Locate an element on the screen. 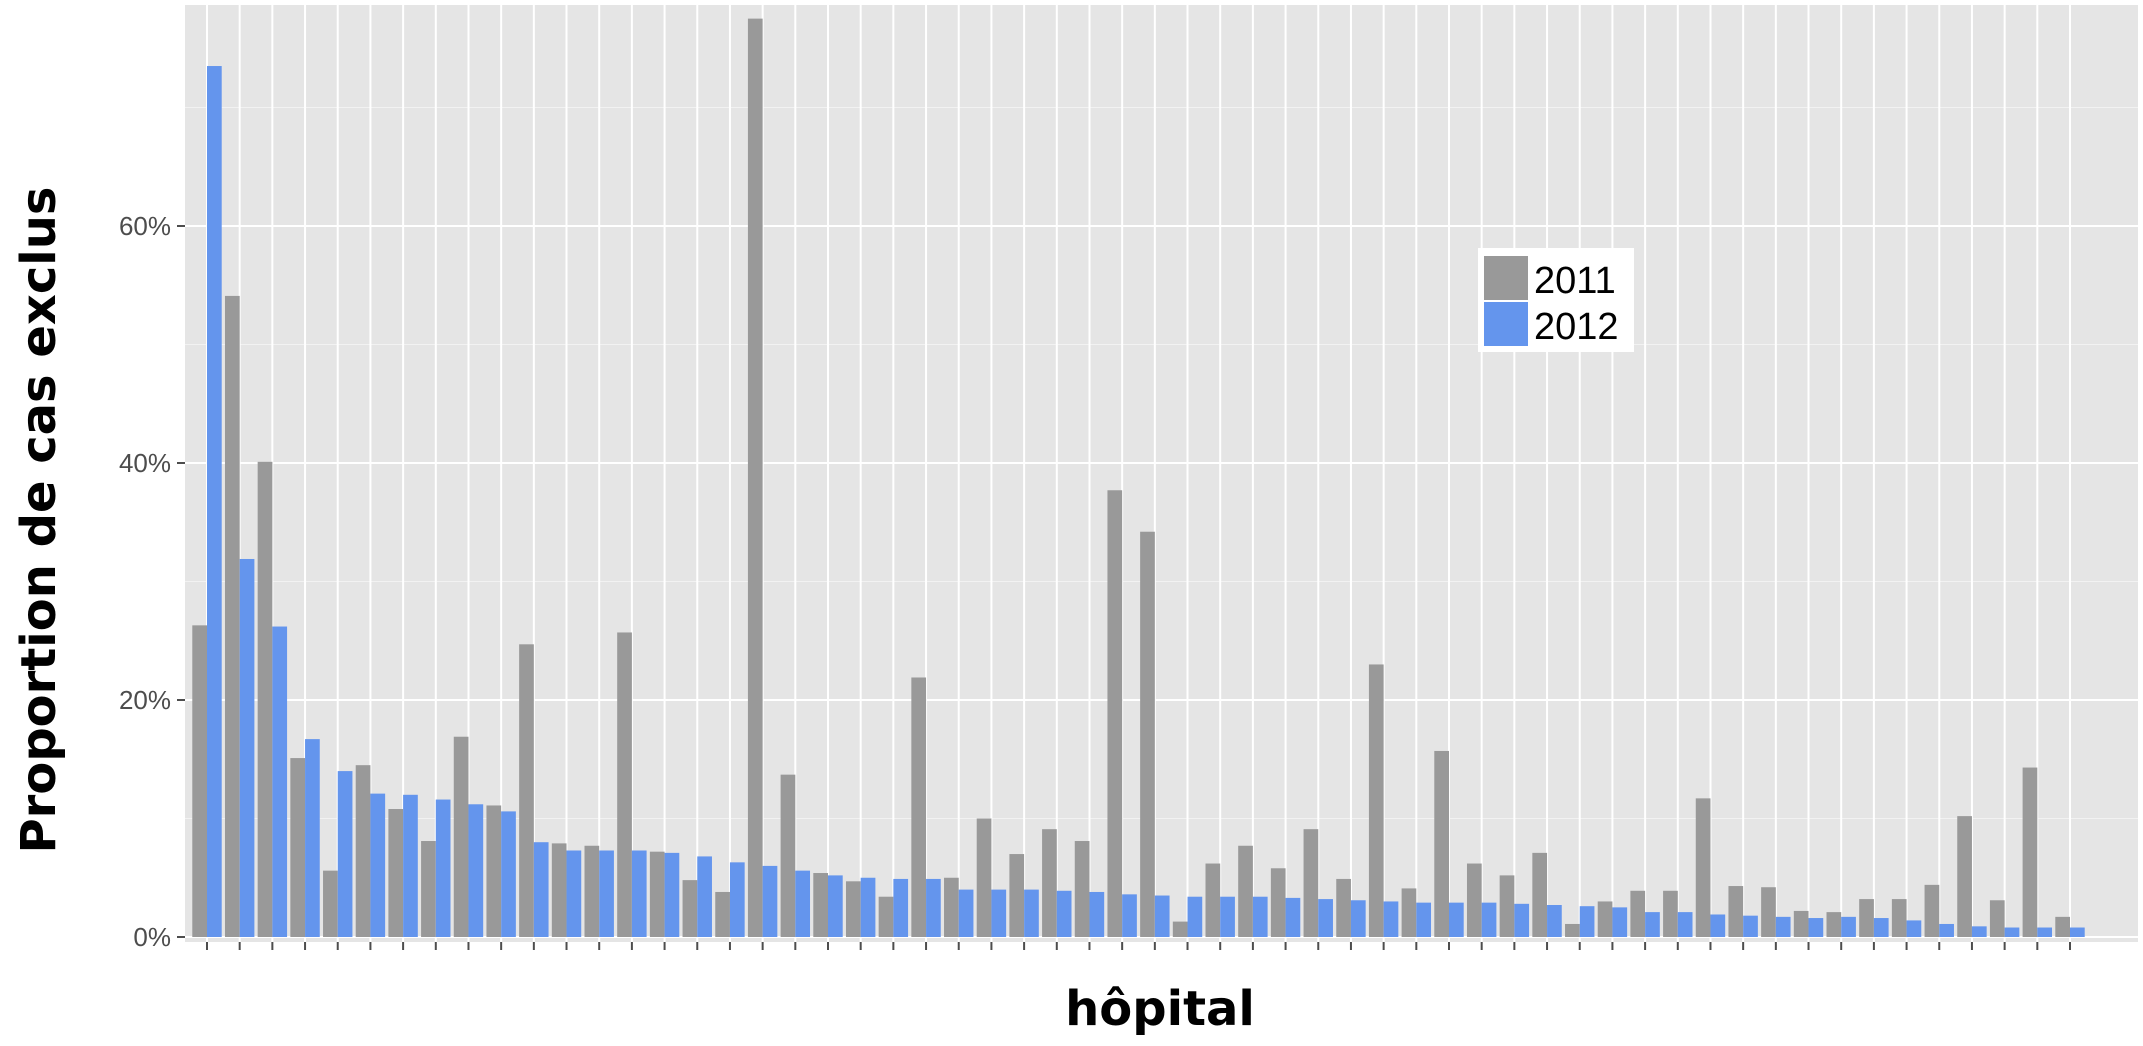 This screenshot has height=1046, width=2143. y-tick-label: 20% is located at coordinates (145, 700).